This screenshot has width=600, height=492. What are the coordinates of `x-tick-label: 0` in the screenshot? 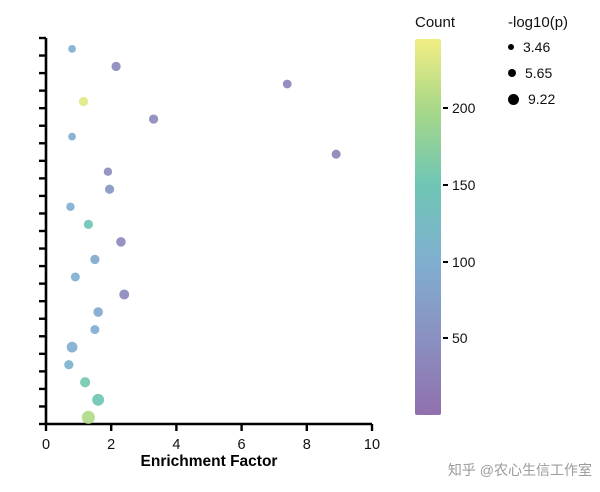 It's located at (46, 445).